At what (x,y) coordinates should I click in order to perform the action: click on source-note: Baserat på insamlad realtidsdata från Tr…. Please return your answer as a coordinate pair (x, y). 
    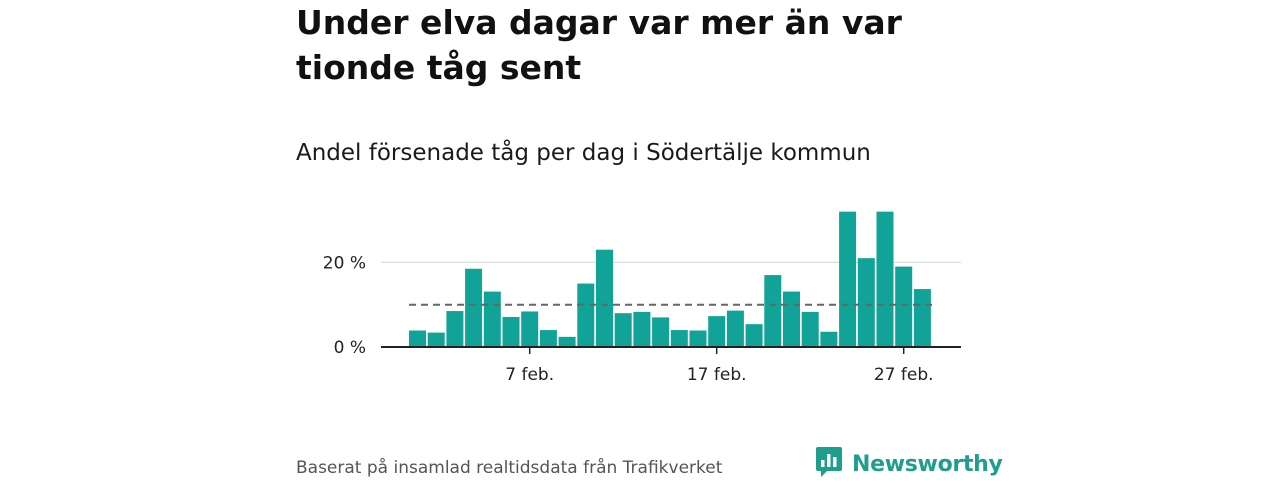
    Looking at the image, I should click on (509, 468).